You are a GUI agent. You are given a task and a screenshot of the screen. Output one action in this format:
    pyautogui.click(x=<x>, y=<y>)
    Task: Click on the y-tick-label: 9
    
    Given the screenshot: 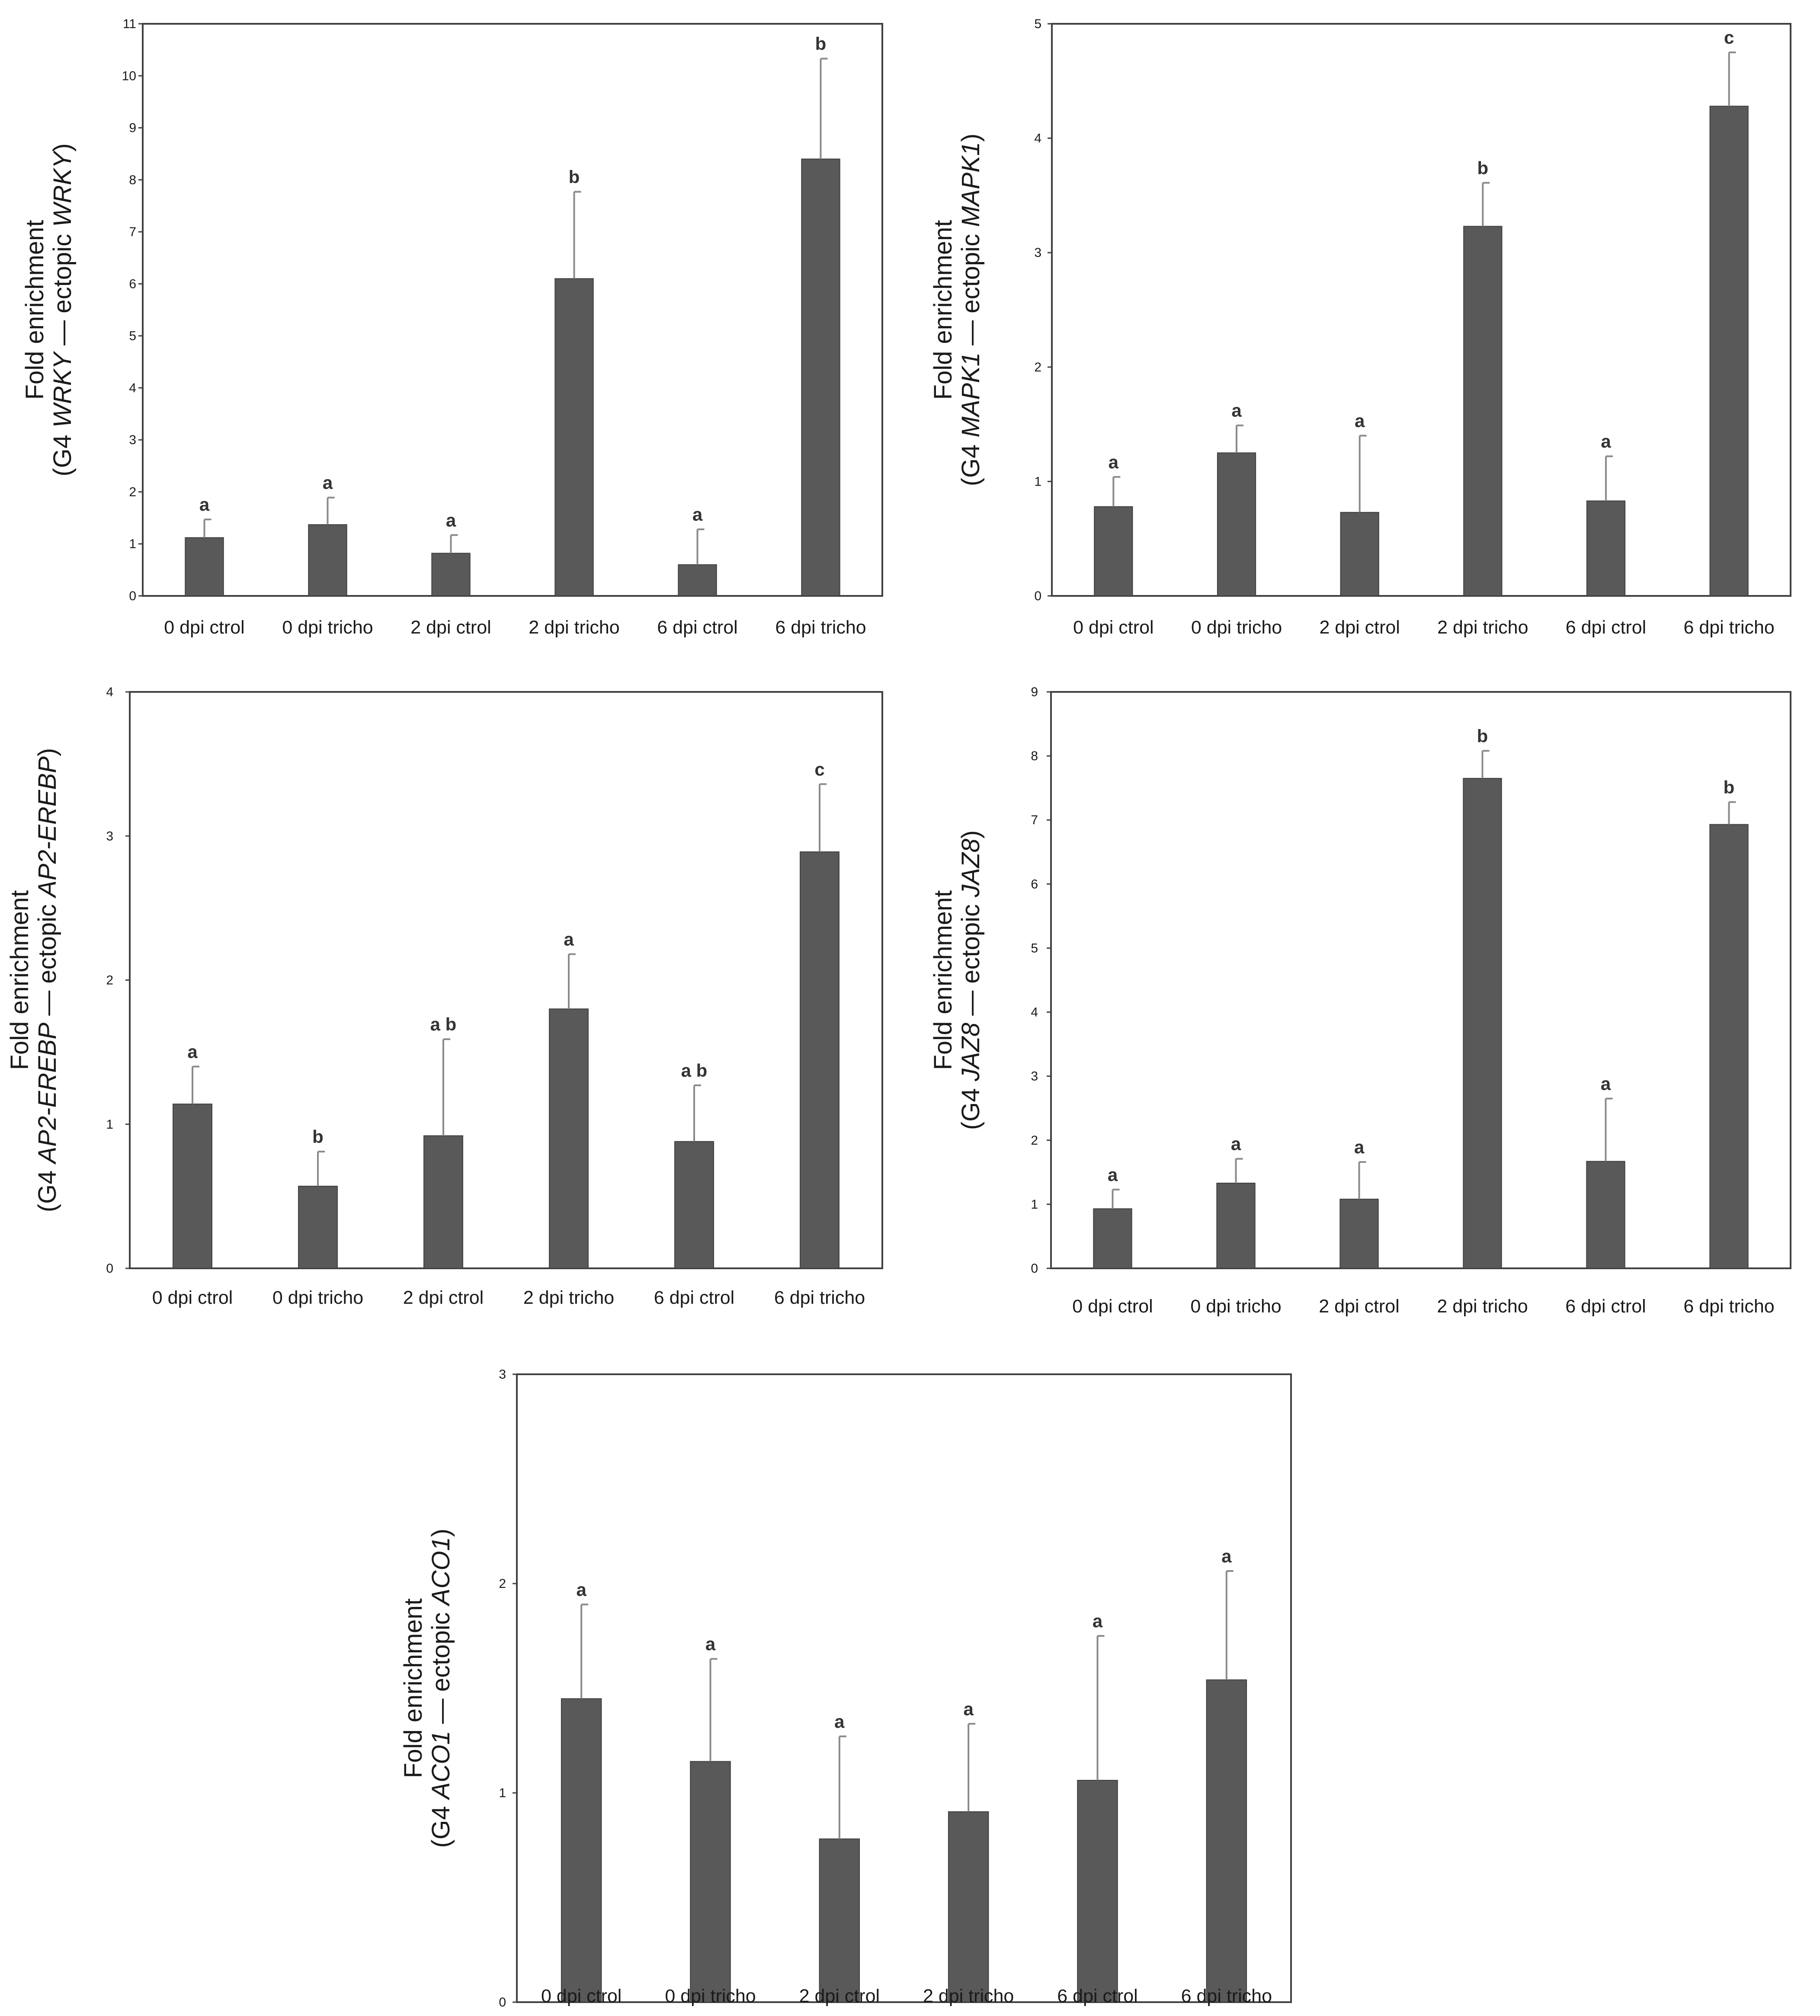 What is the action you would take?
    pyautogui.click(x=1034, y=692)
    